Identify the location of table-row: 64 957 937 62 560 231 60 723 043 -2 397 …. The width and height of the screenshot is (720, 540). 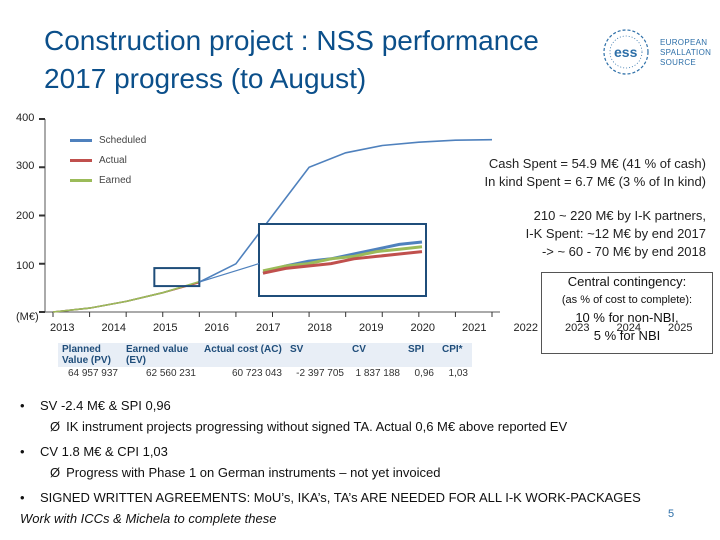
(265, 373).